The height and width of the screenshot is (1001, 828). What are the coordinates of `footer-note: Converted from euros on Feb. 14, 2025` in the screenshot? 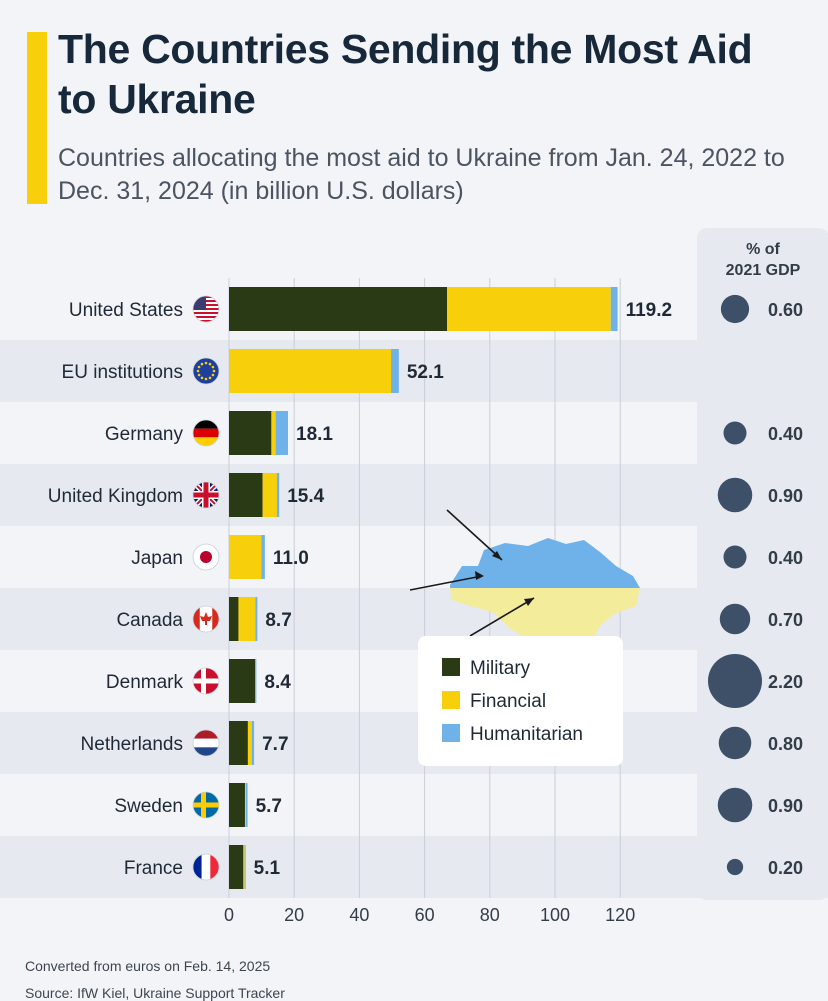 It's located at (148, 966).